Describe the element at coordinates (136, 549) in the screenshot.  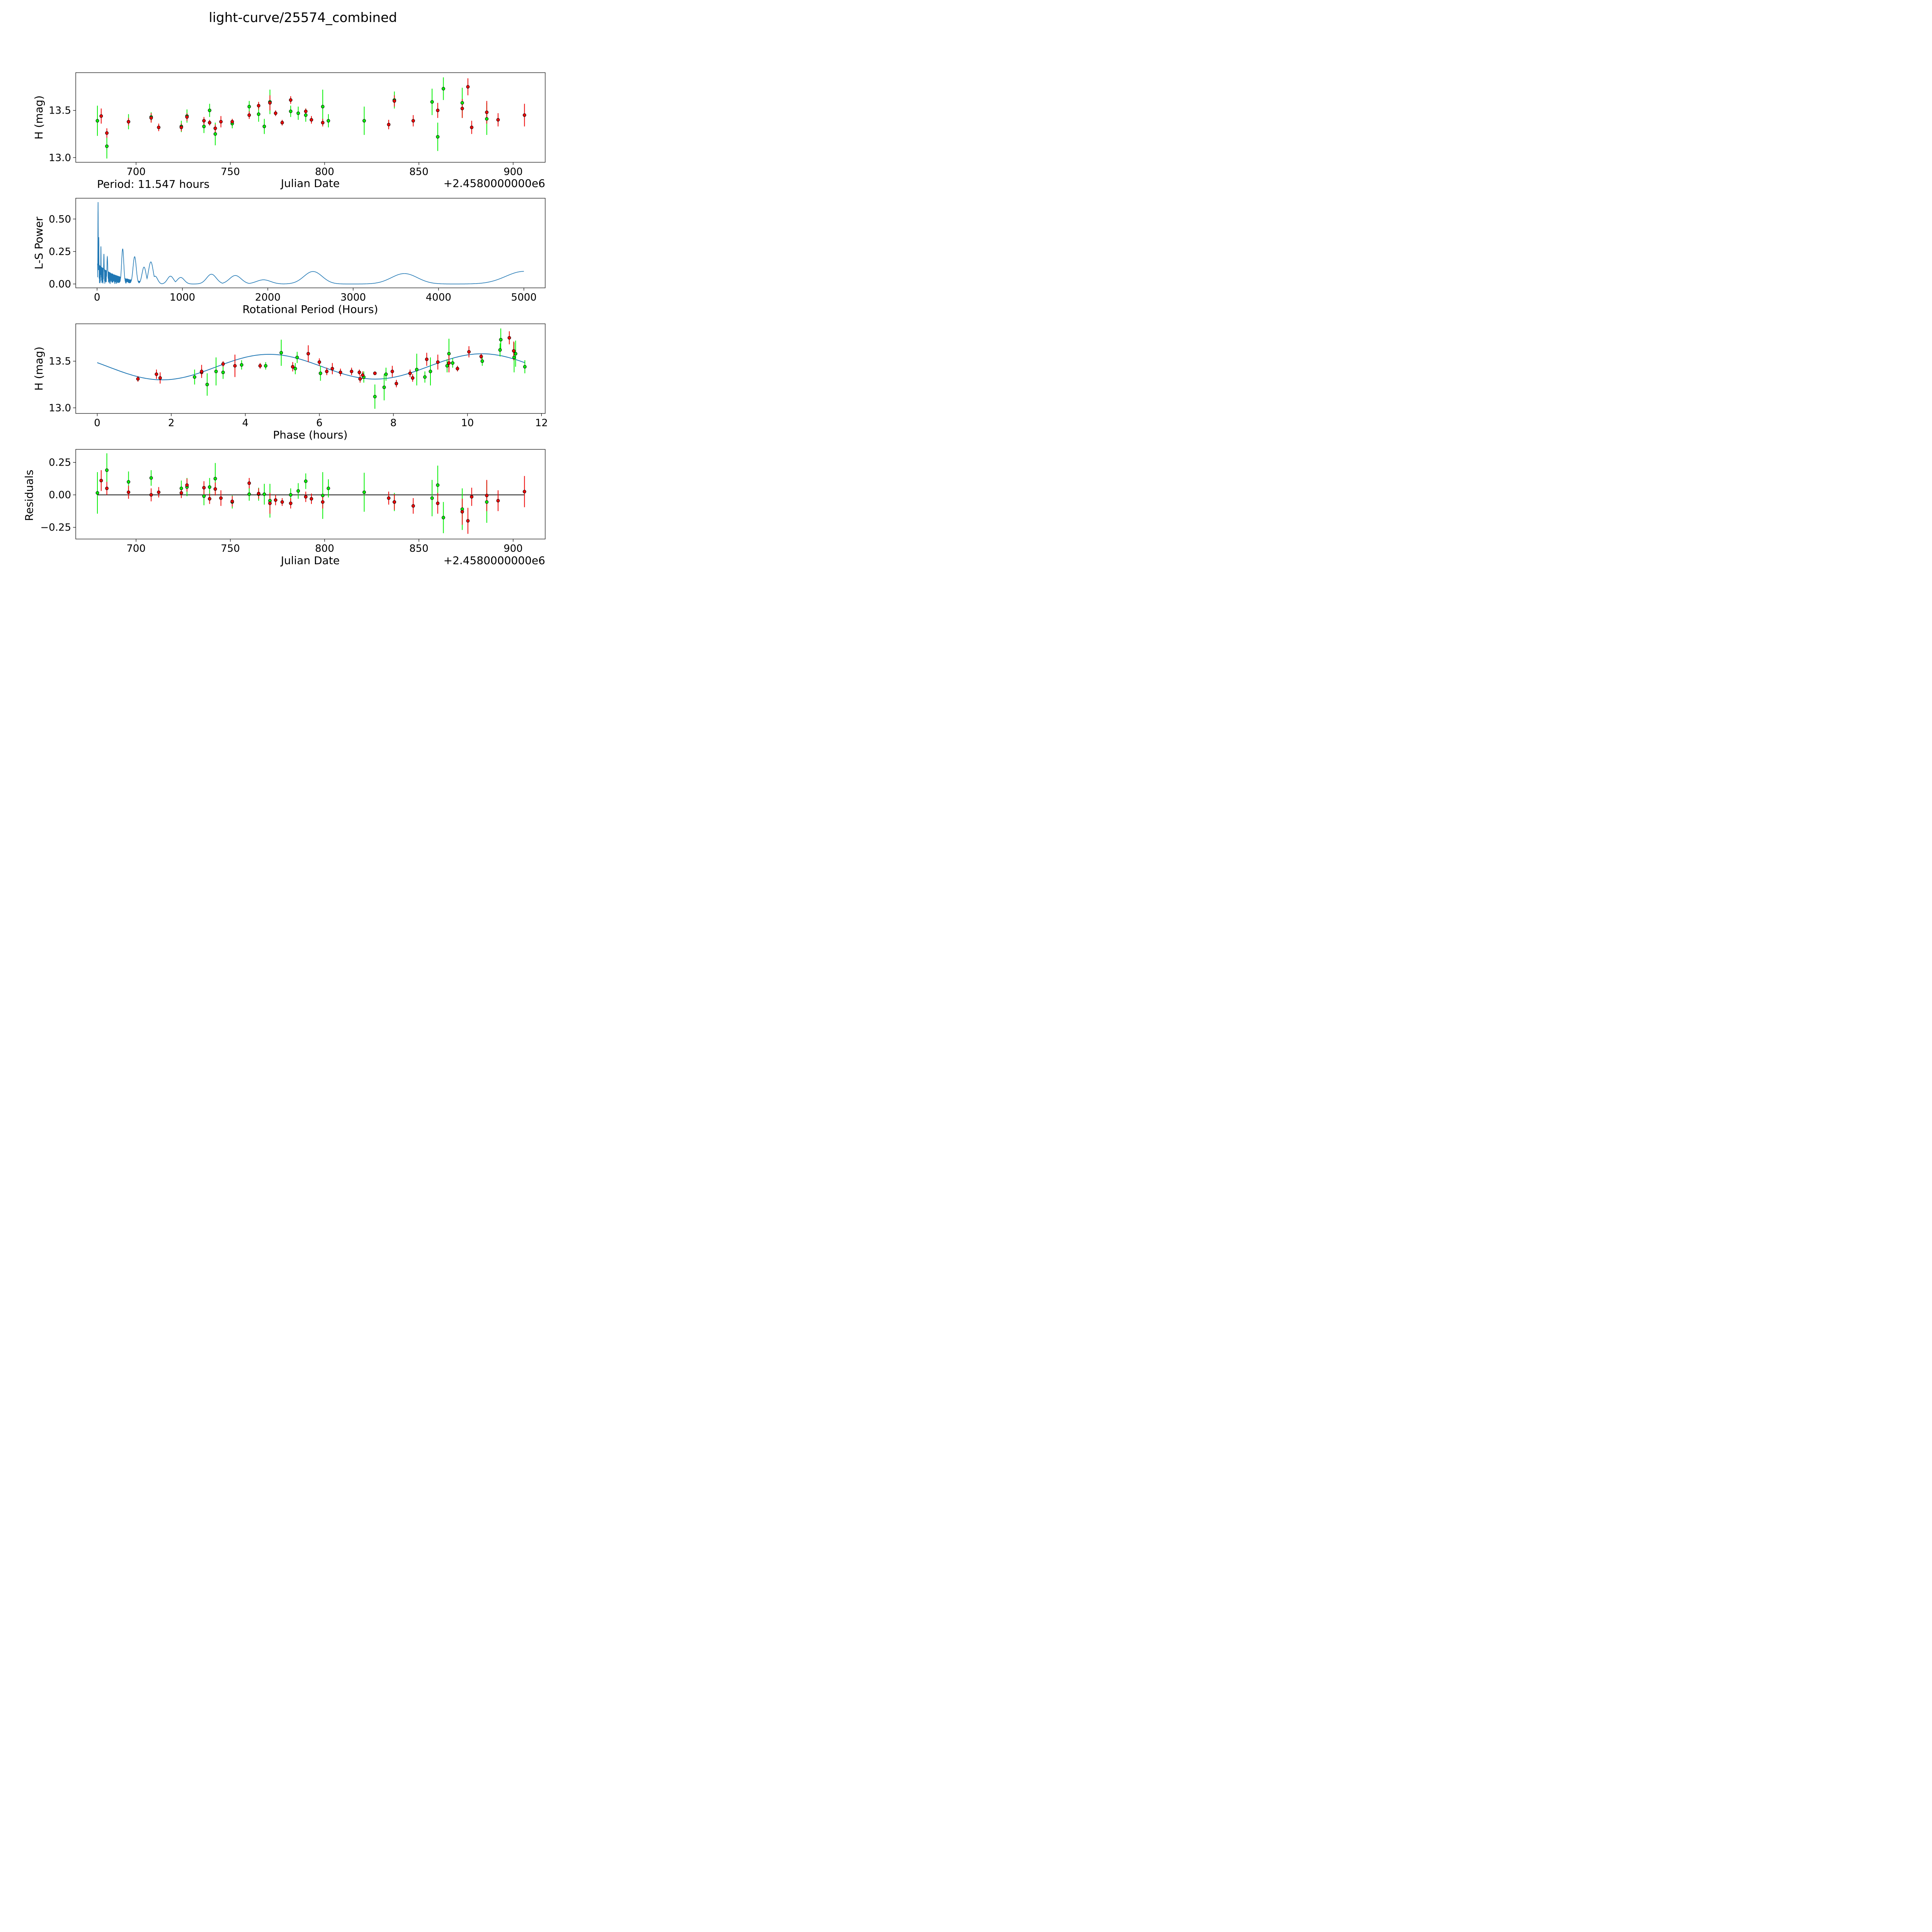
I see `x-tick-label: 700` at that location.